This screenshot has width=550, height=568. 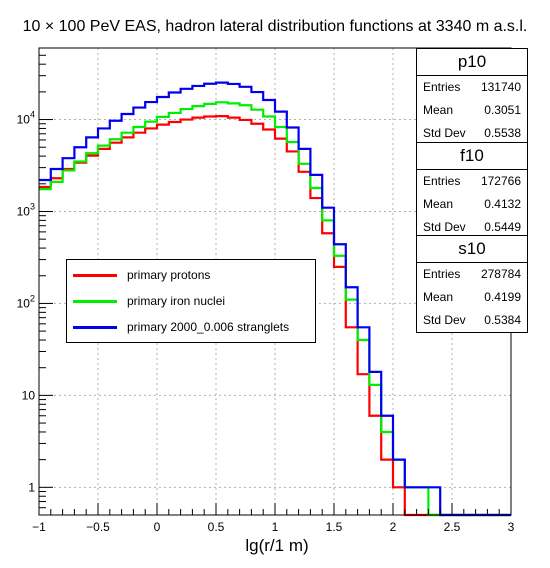 I want to click on stats-value: 278784, so click(x=500, y=274).